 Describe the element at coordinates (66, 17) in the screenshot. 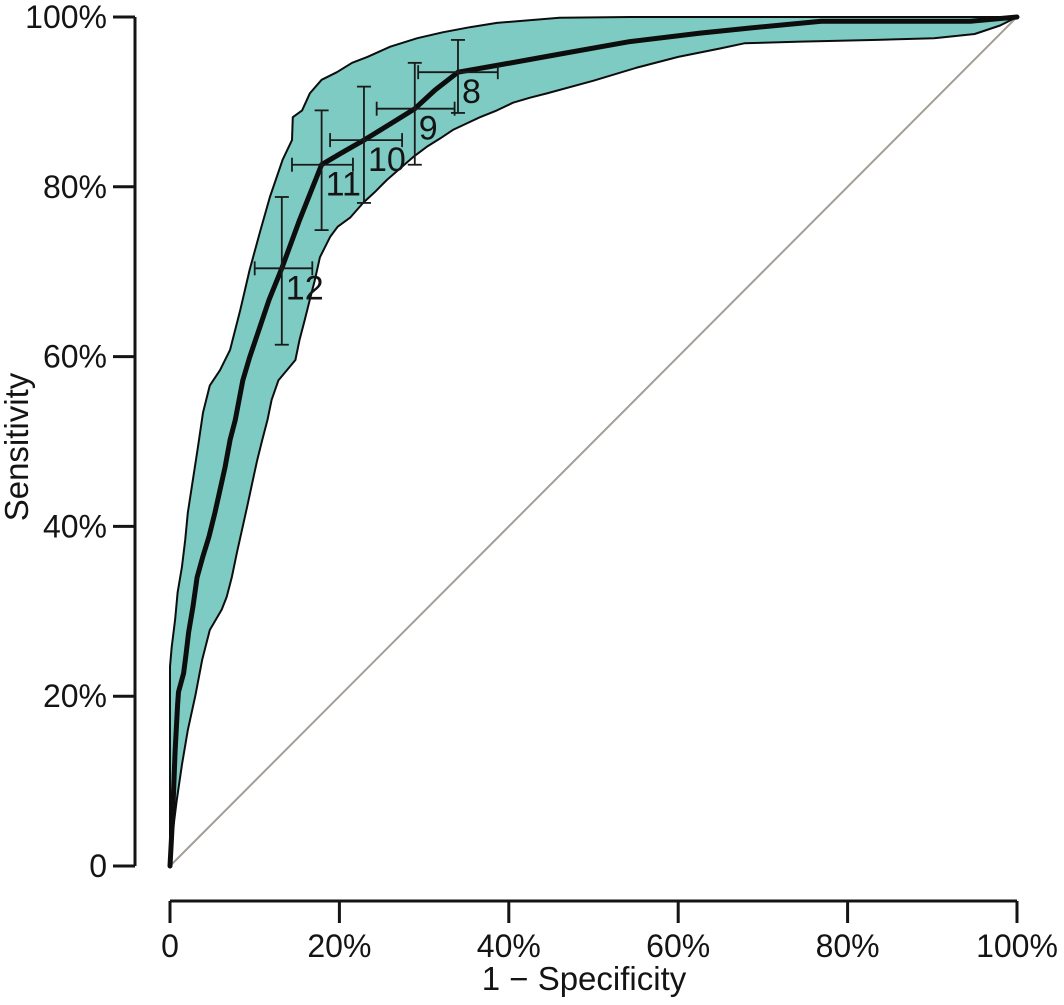

I see `y-tick-label: 100%` at that location.